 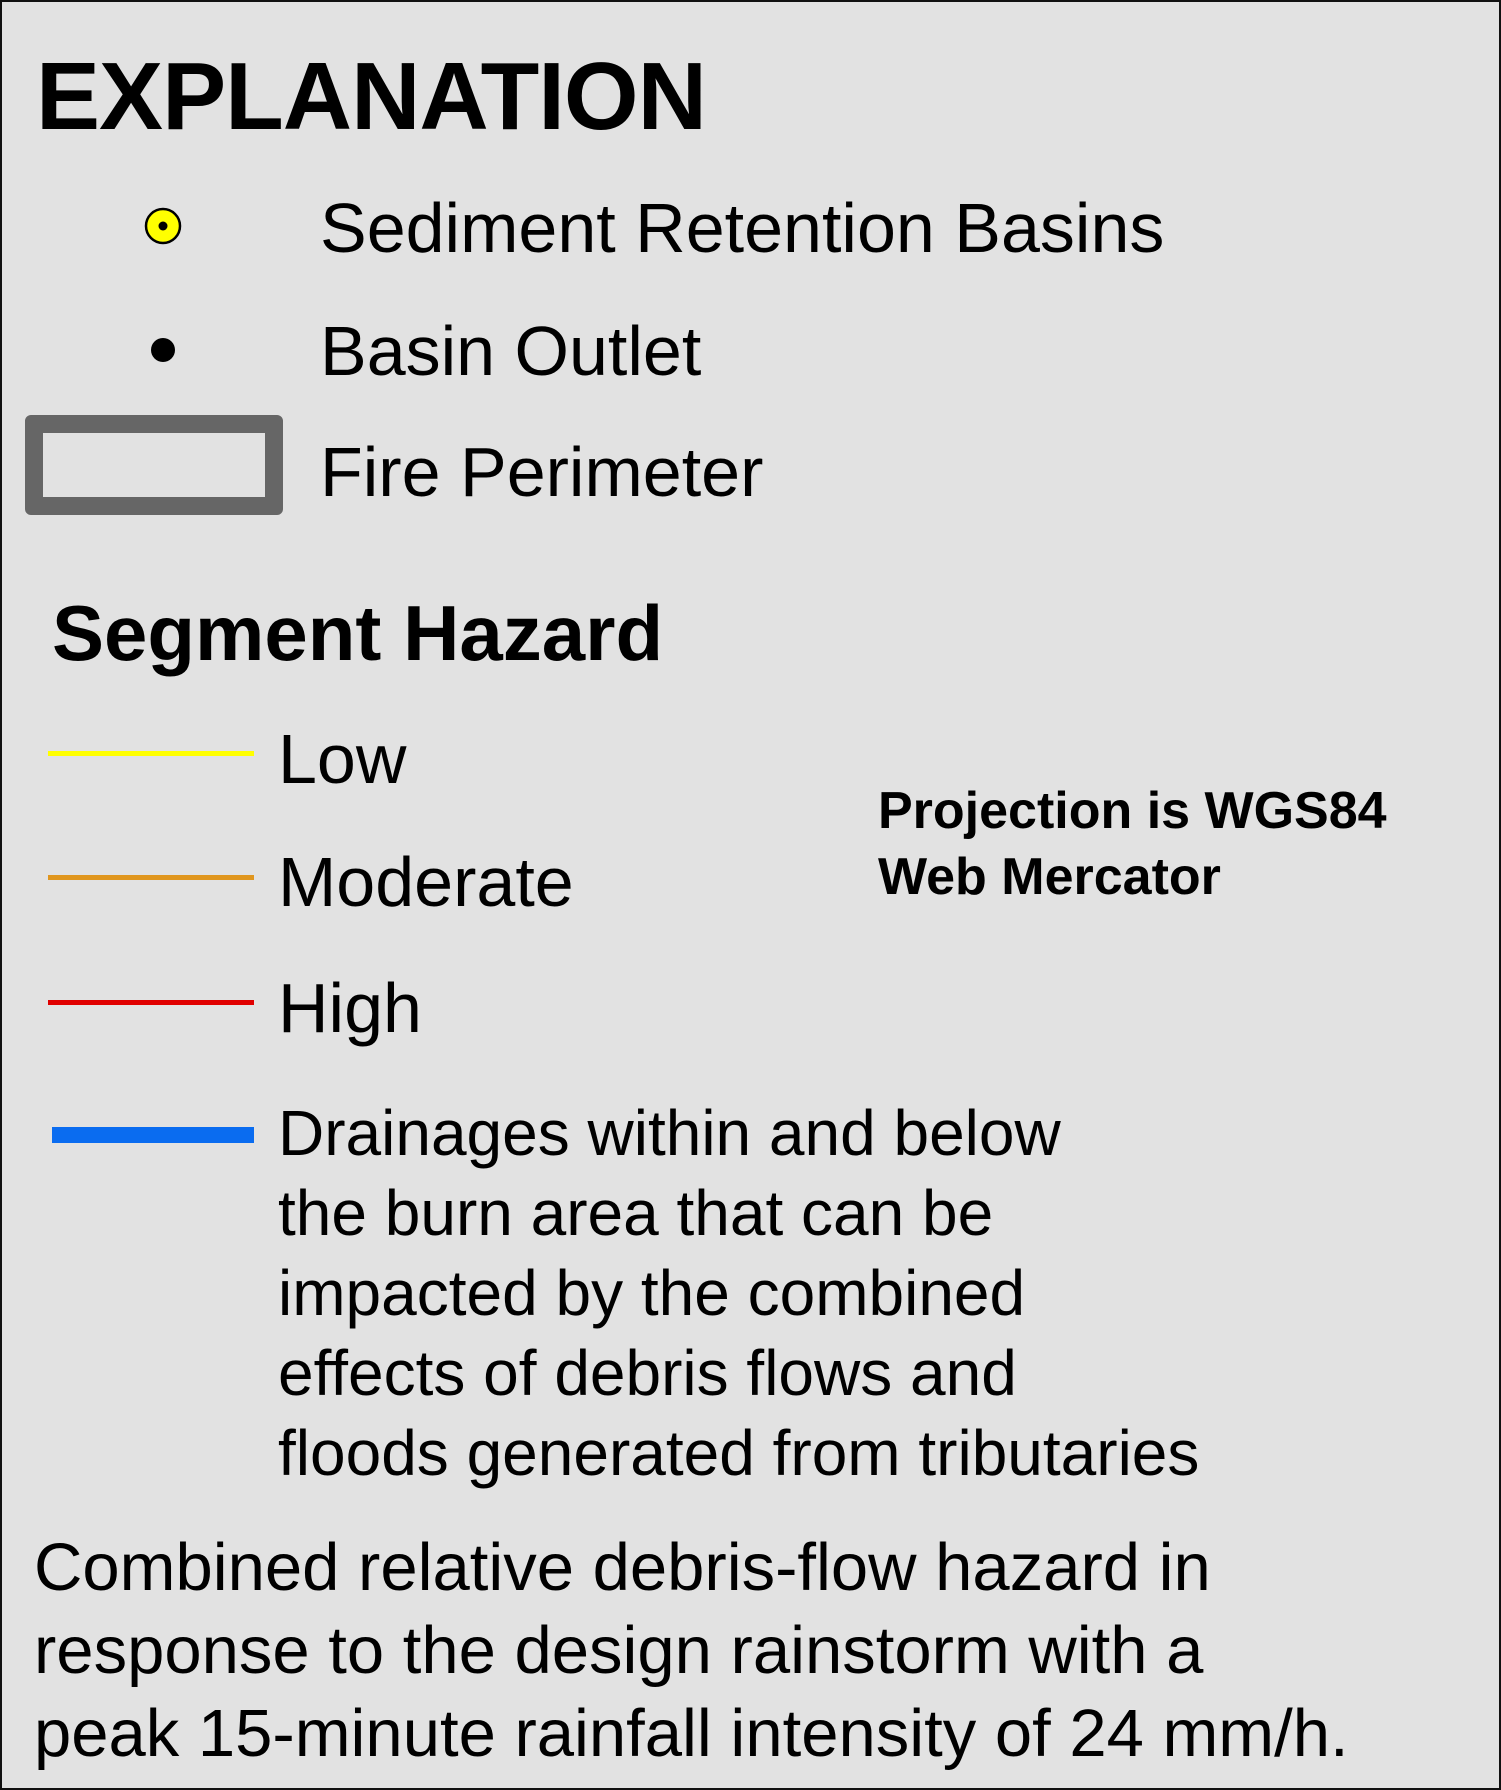 I want to click on drainages-line: impacted by the combined, so click(x=652, y=1293).